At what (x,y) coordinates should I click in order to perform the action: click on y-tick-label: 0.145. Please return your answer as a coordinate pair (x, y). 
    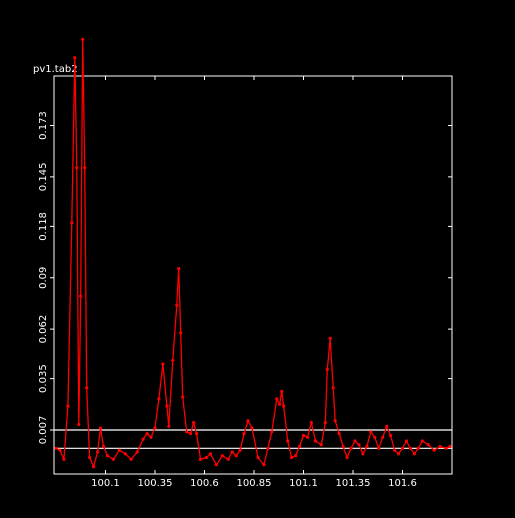
    Looking at the image, I should click on (43, 177).